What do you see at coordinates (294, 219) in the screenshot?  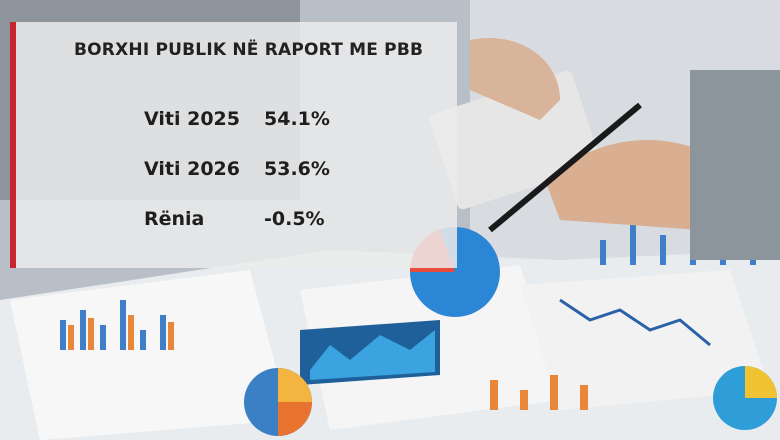 I see `row-value: -0.5%` at bounding box center [294, 219].